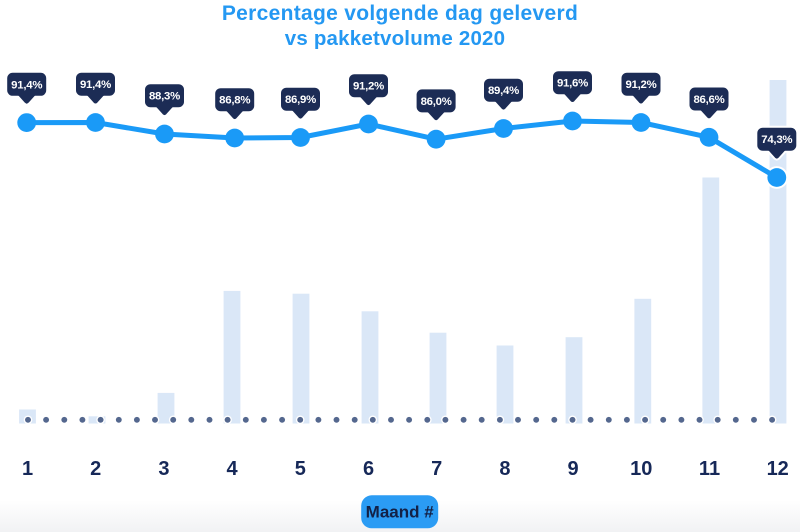  I want to click on svg-text: Maand #, so click(400, 512).